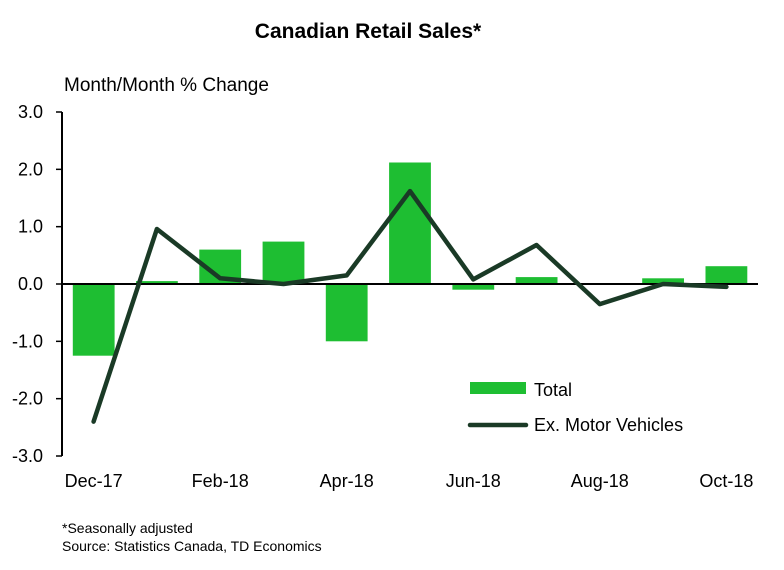 The height and width of the screenshot is (570, 784). Describe the element at coordinates (608, 425) in the screenshot. I see `legend-ex-motor-label: Ex. Motor Vehicles` at that location.